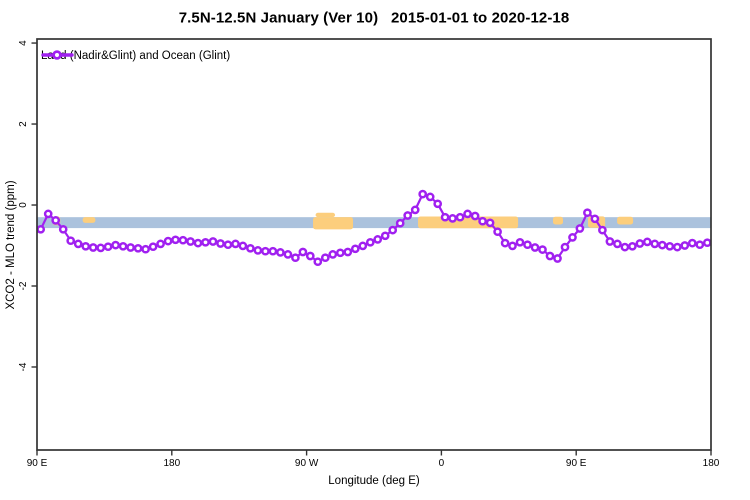  I want to click on y-tick-label: -2, so click(23, 285).